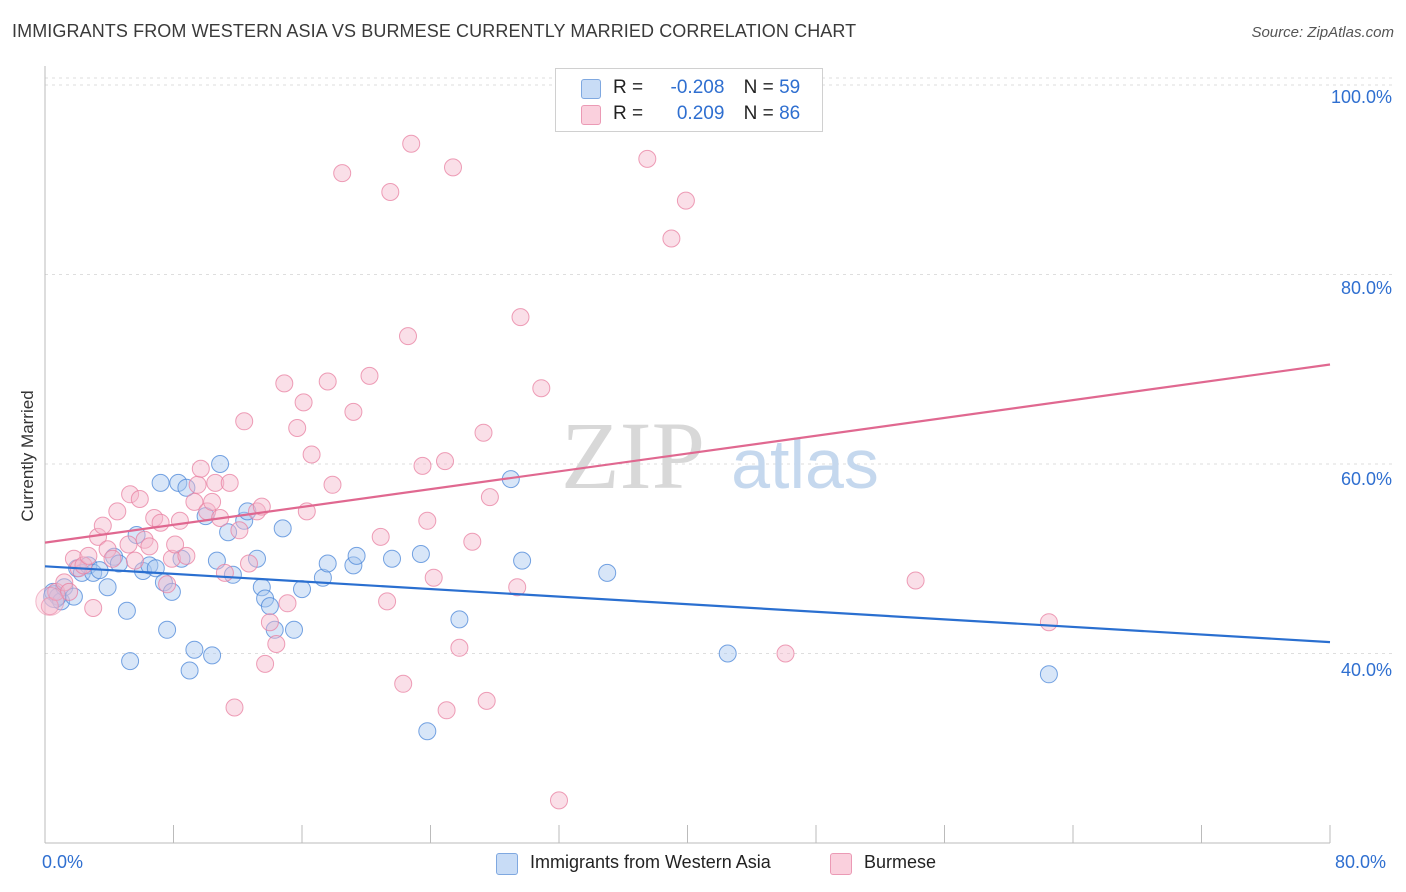 The height and width of the screenshot is (892, 1406). Describe the element at coordinates (900, 862) in the screenshot. I see `legend-label-burmese: Burmese` at that location.